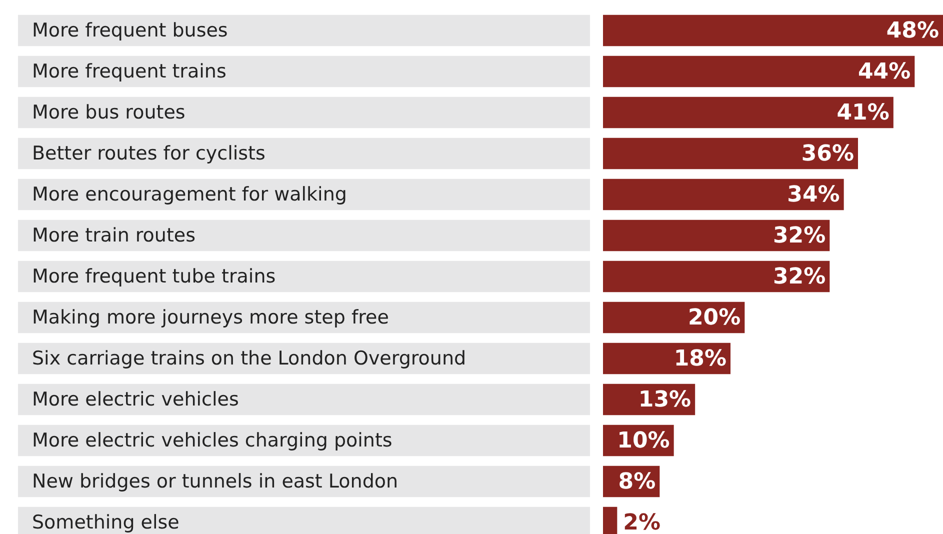 The image size is (943, 534). Describe the element at coordinates (215, 481) in the screenshot. I see `y-tick-label: New bridges or tunnels in east London` at that location.